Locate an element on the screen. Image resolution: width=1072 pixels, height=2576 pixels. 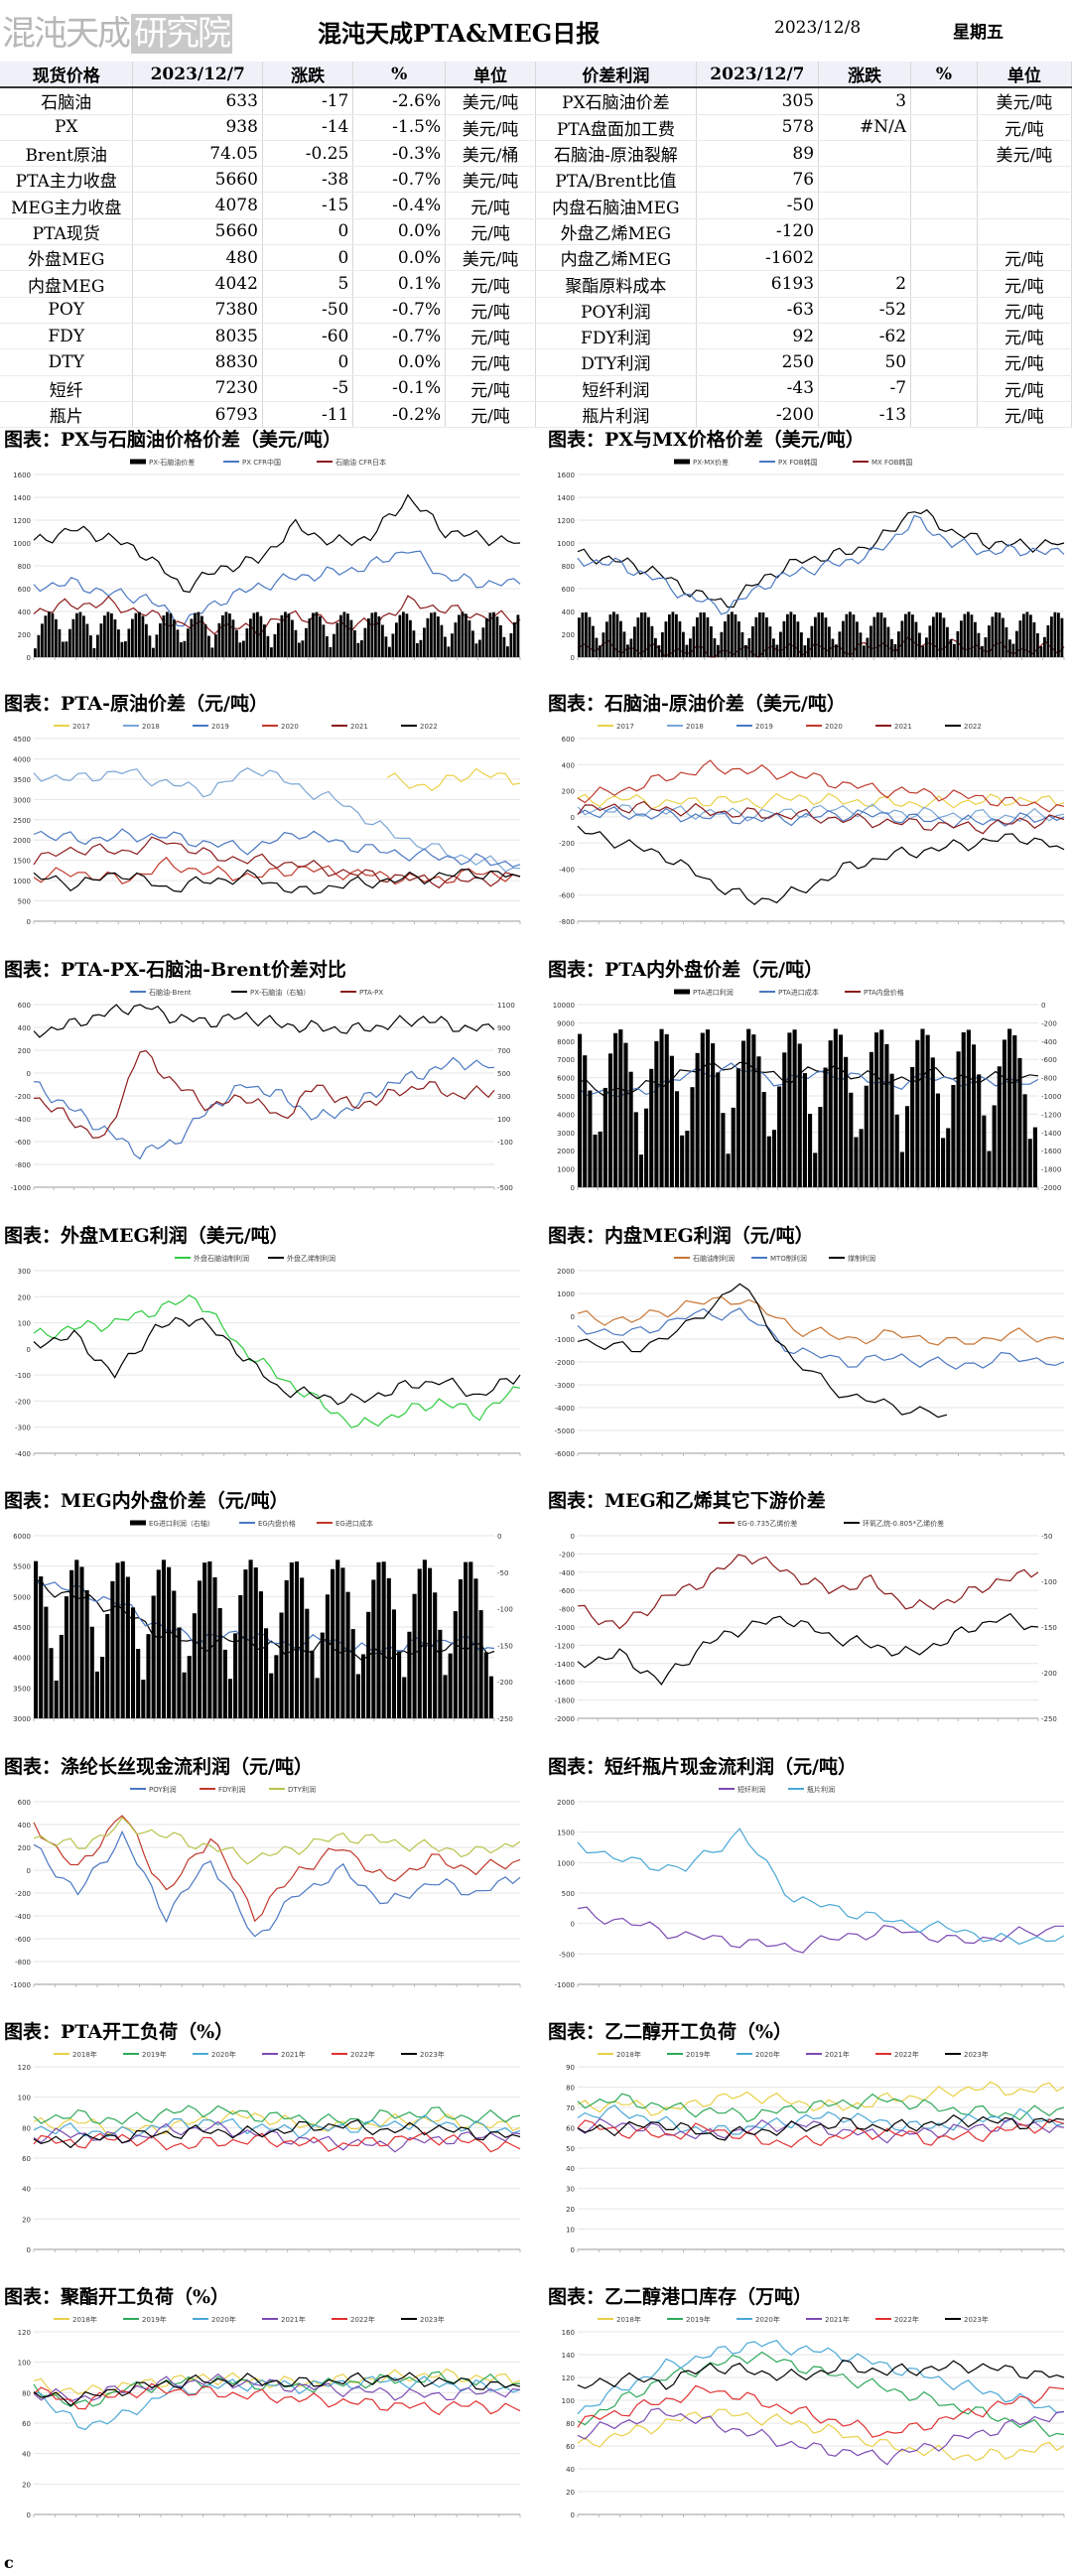
table-cell: -50 is located at coordinates (308, 310).